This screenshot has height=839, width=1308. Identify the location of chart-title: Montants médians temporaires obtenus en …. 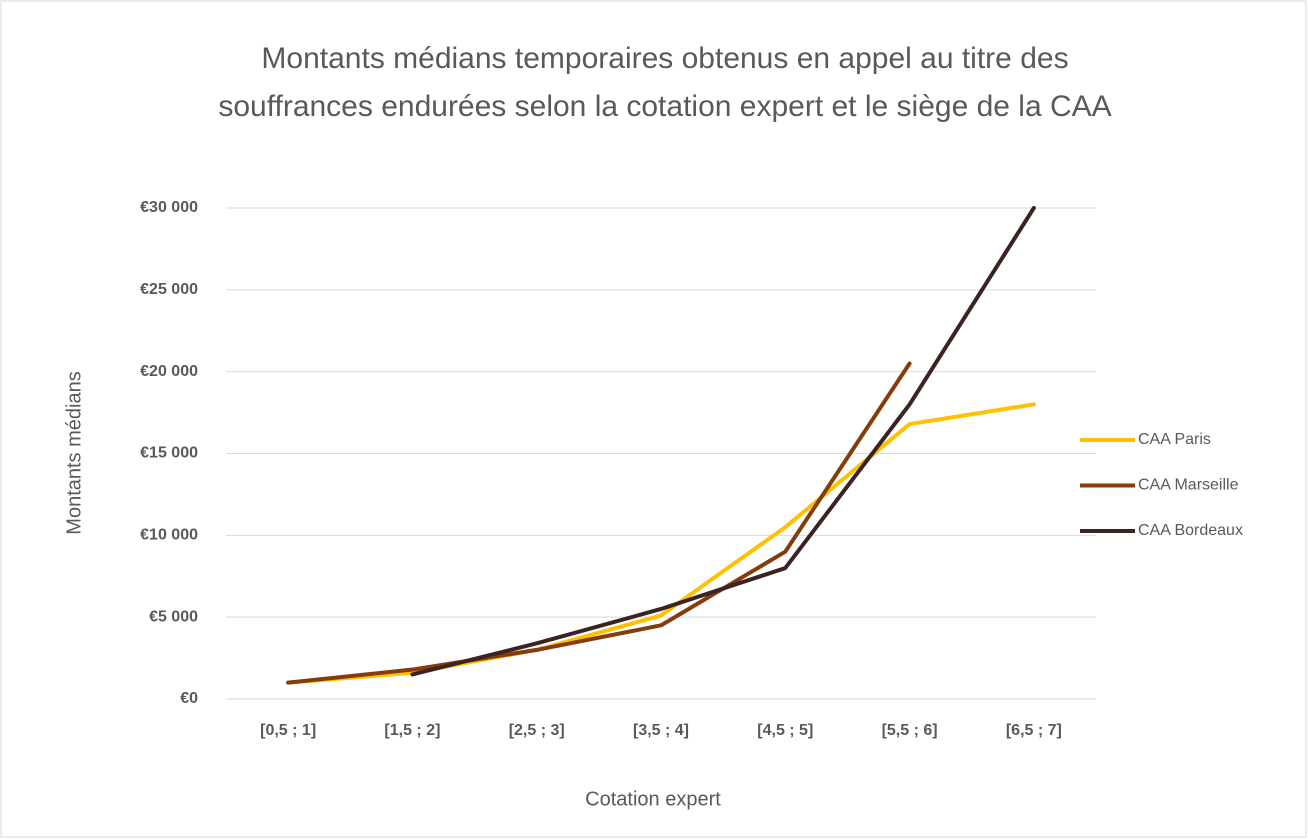
(664, 58).